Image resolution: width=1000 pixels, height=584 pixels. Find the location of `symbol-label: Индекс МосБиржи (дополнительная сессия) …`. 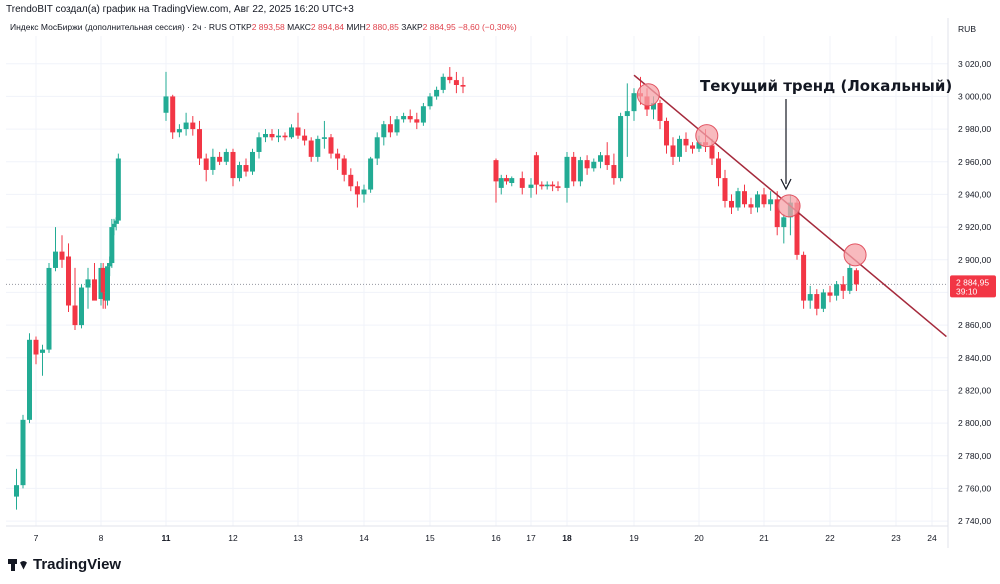

symbol-label: Индекс МосБиржи (дополнительная сессия) … is located at coordinates (118, 27).